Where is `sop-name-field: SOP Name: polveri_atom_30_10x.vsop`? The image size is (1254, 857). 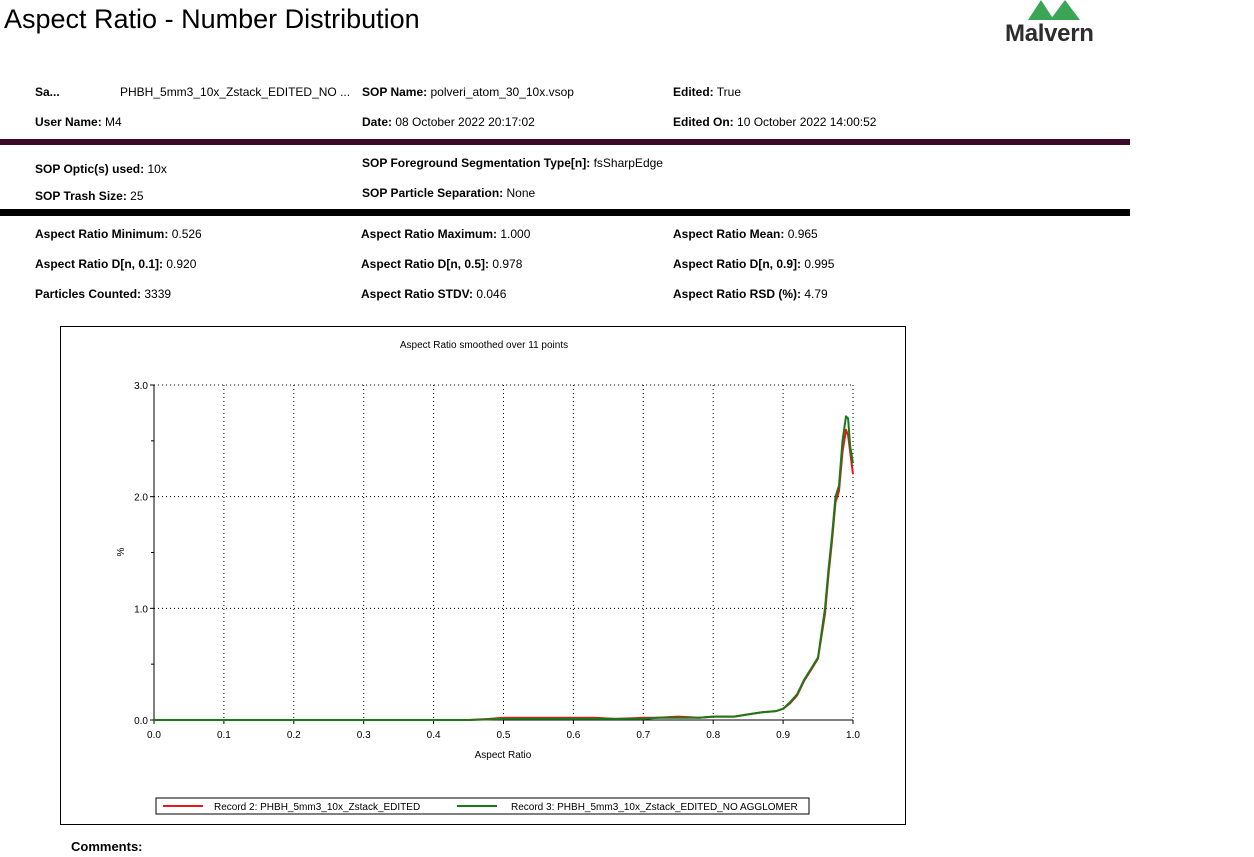 sop-name-field: SOP Name: polveri_atom_30_10x.vsop is located at coordinates (468, 92).